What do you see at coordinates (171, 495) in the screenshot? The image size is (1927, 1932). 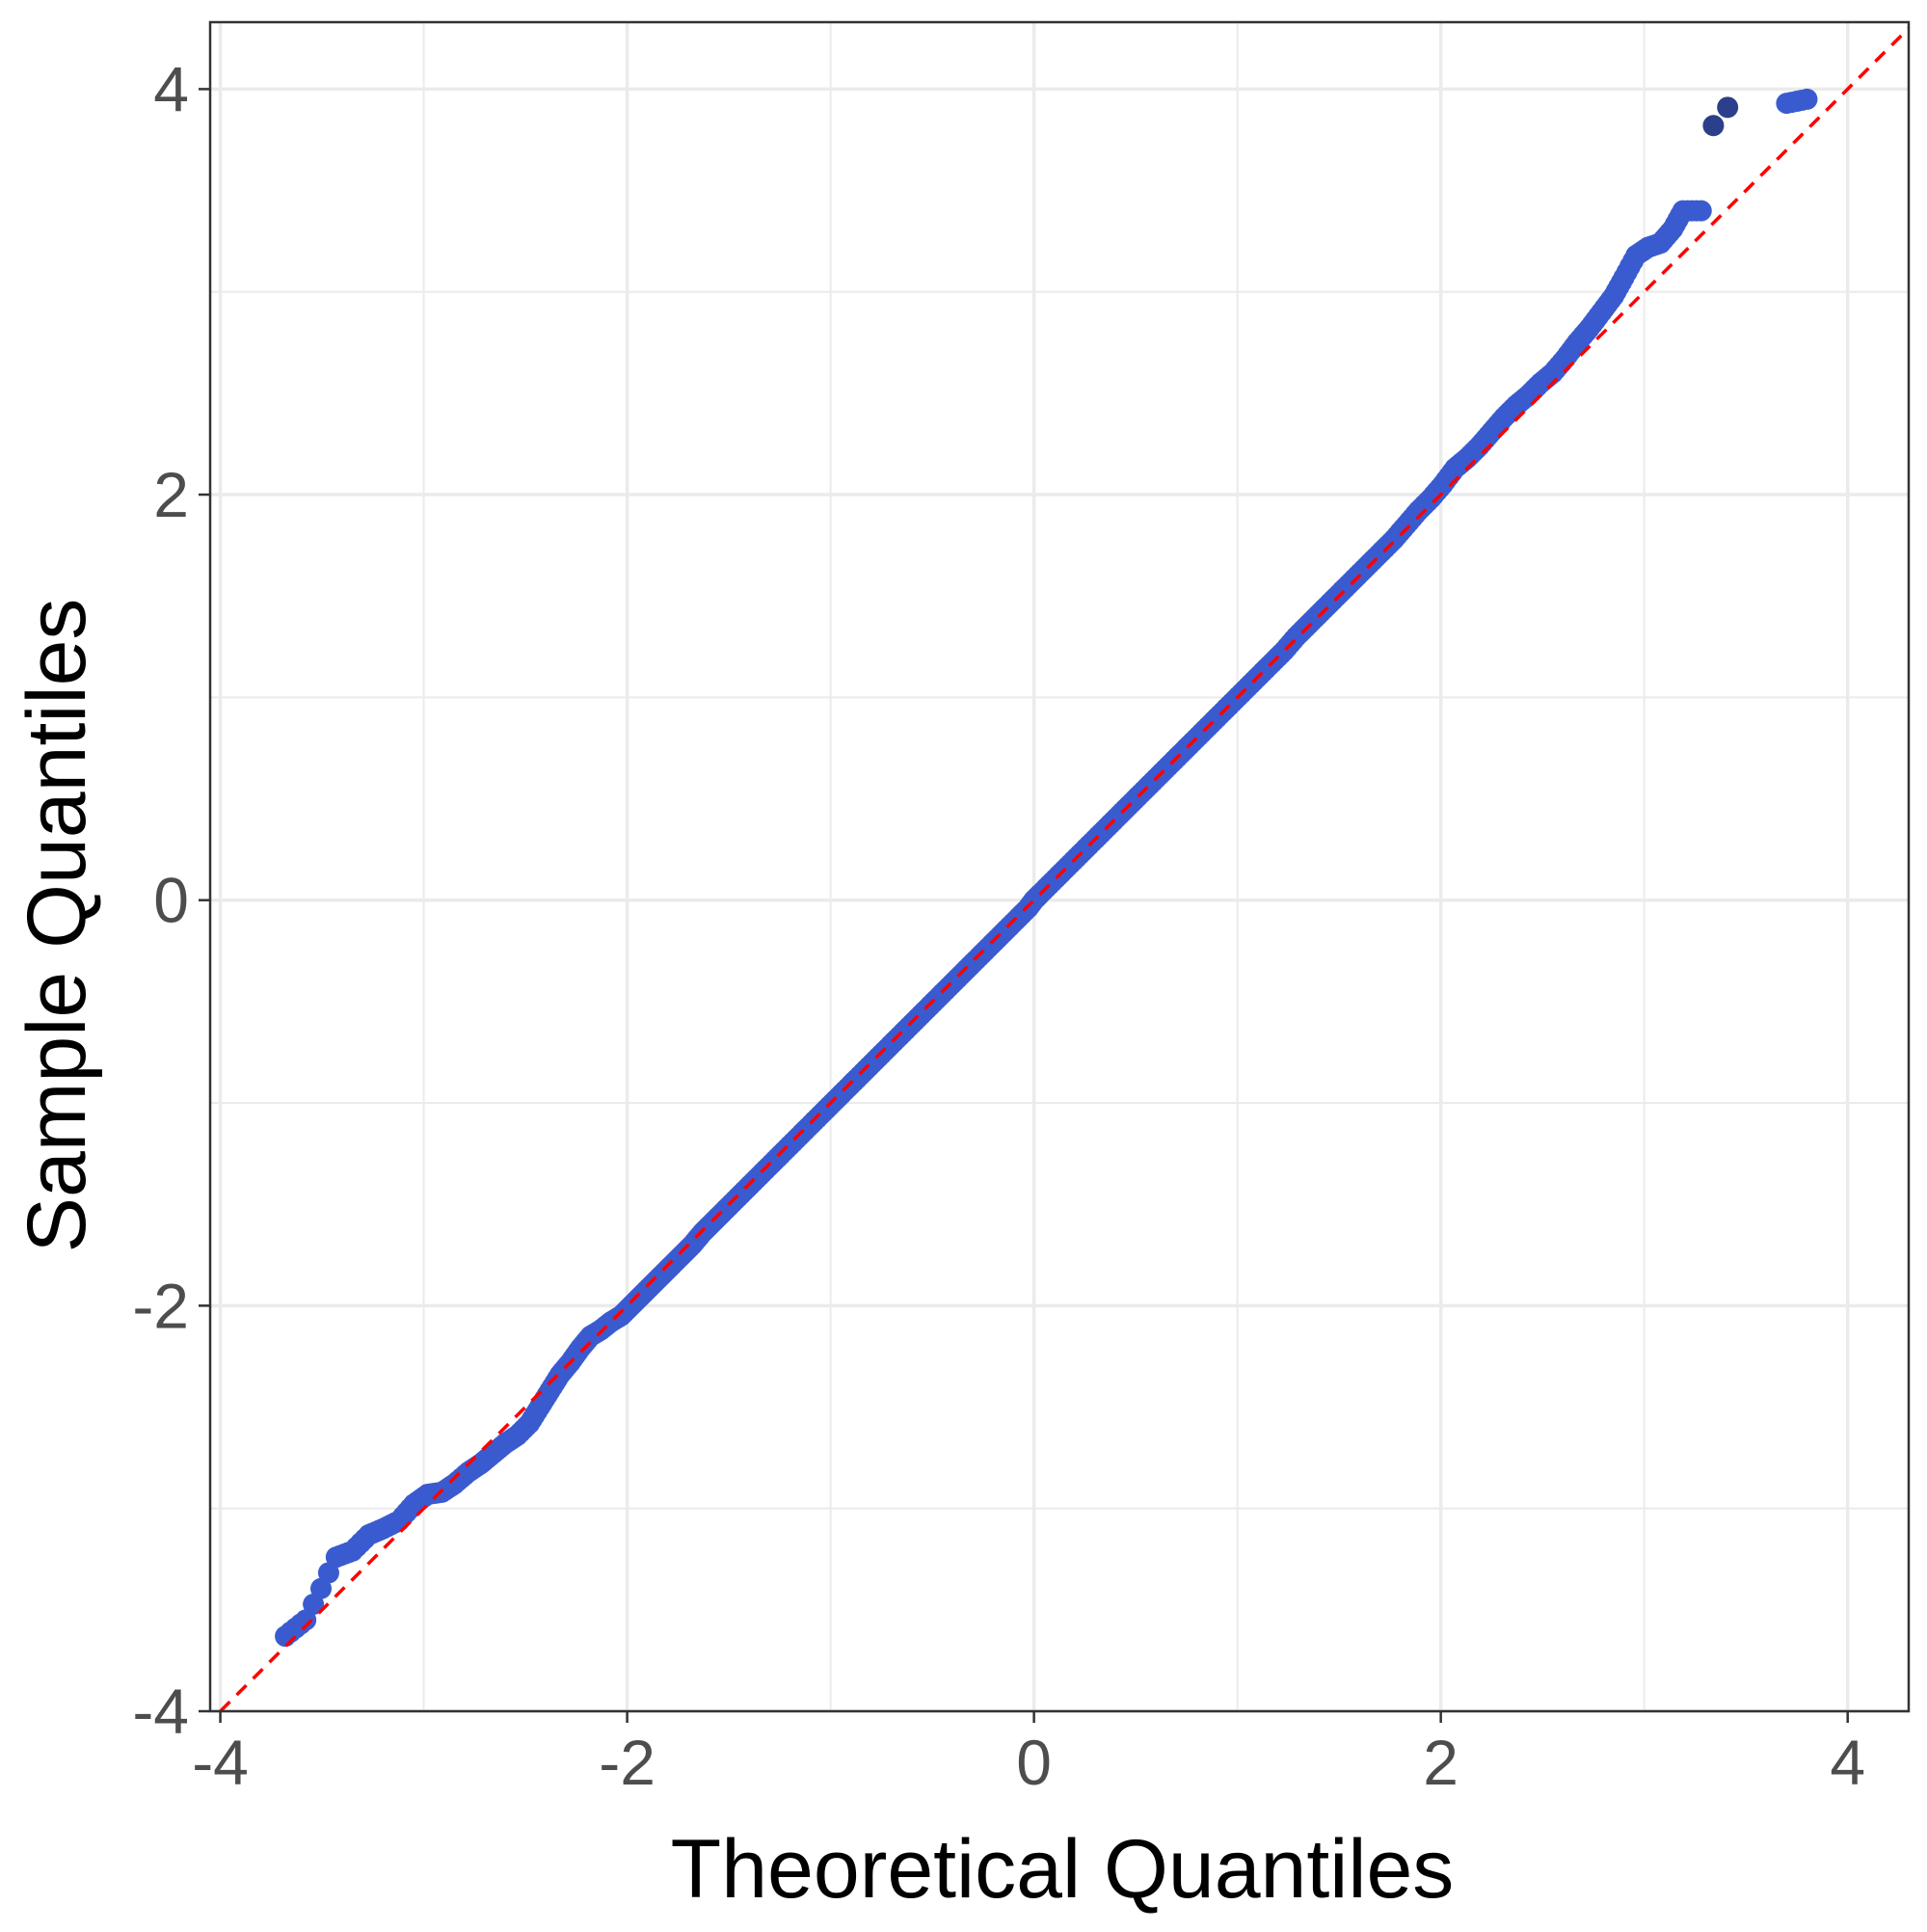 I see `y-tick-label: 2` at bounding box center [171, 495].